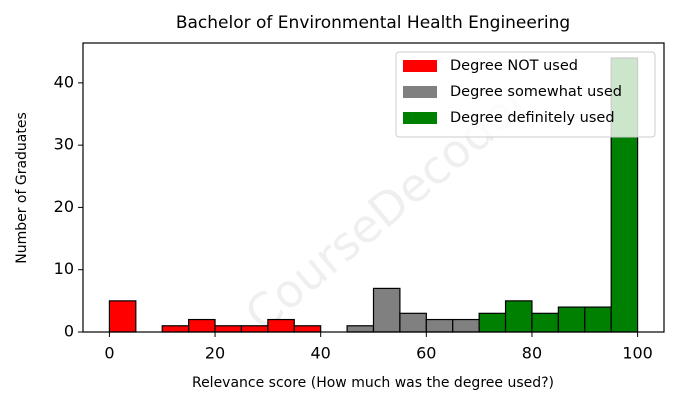  I want to click on x-tick-label: 80, so click(532, 353).